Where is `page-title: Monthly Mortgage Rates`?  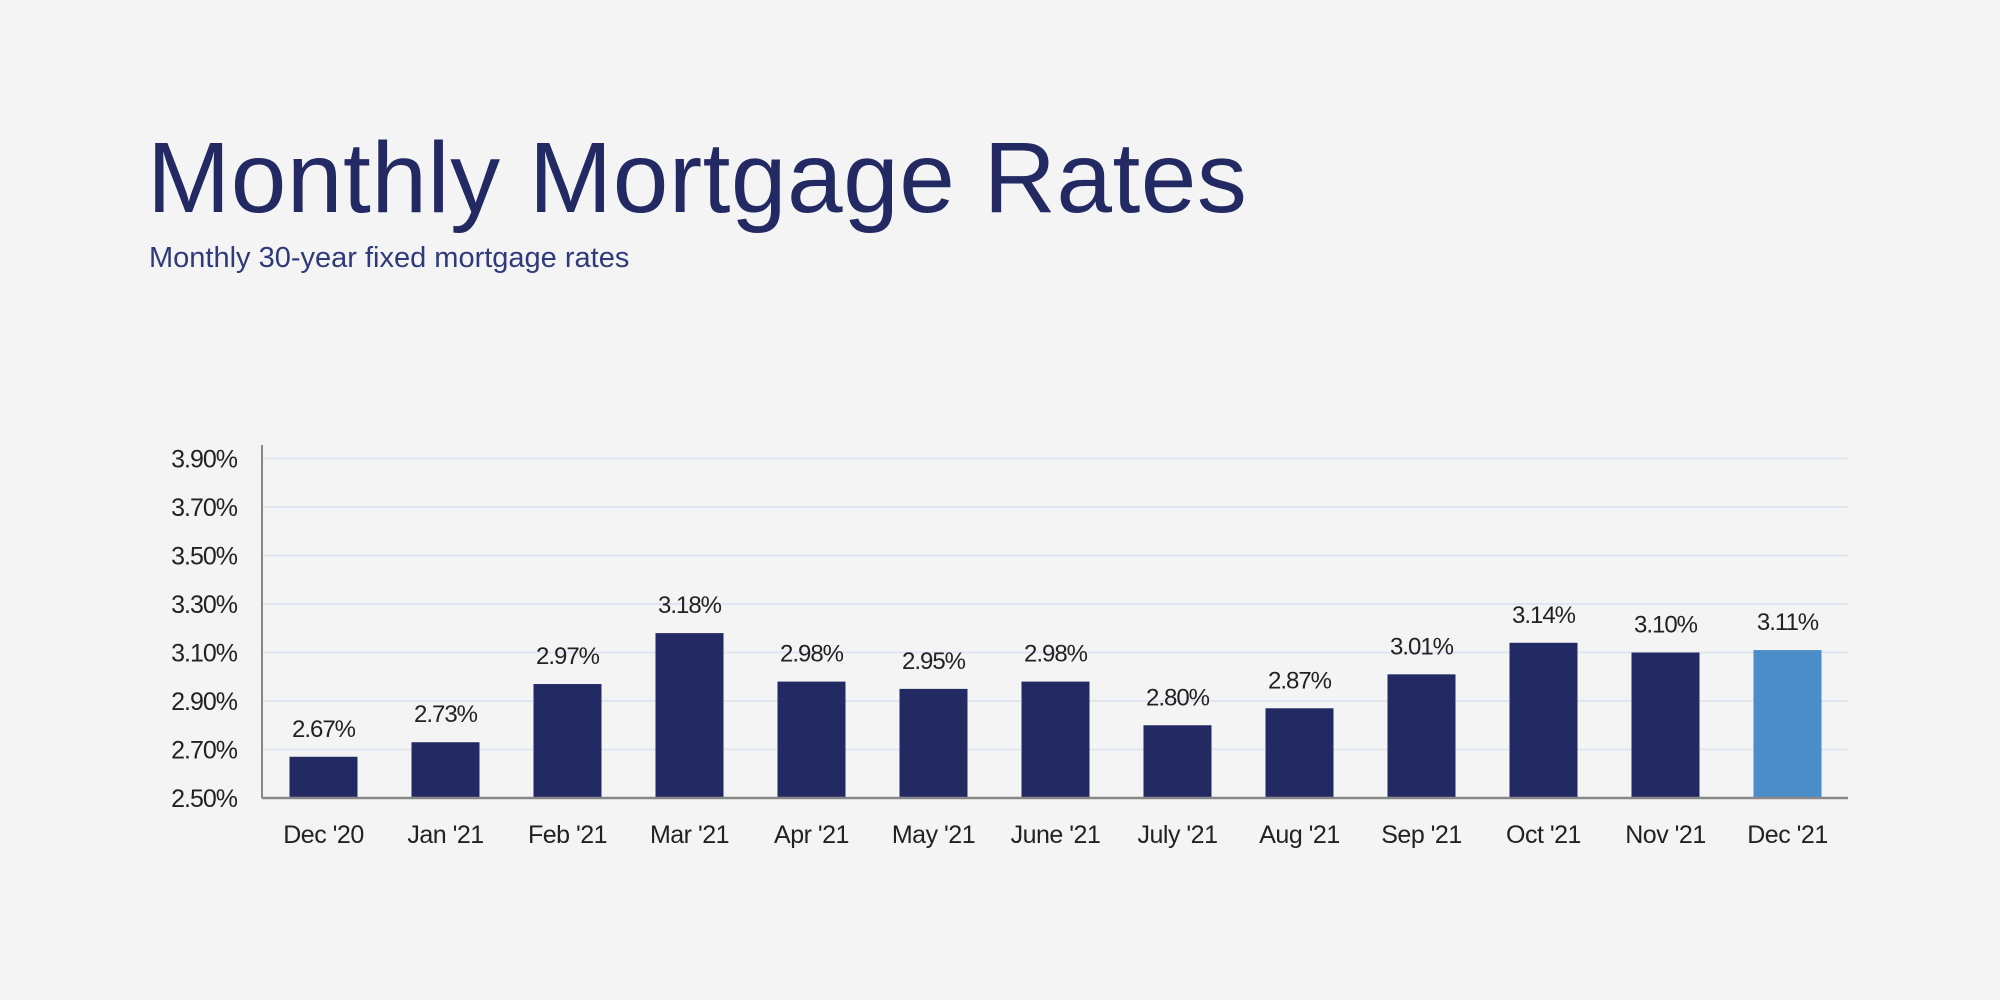
page-title: Monthly Mortgage Rates is located at coordinates (697, 178).